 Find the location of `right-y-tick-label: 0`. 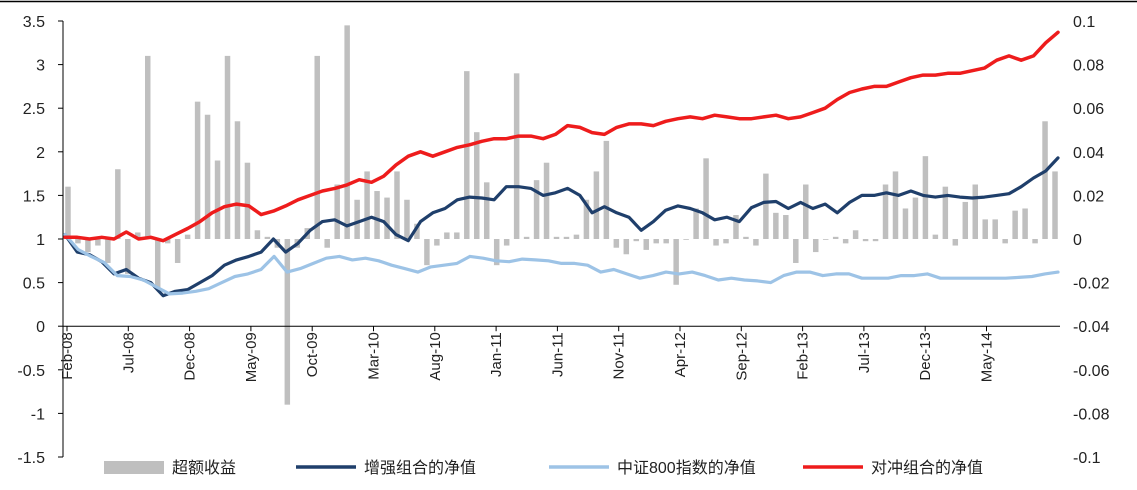

right-y-tick-label: 0 is located at coordinates (1077, 240).